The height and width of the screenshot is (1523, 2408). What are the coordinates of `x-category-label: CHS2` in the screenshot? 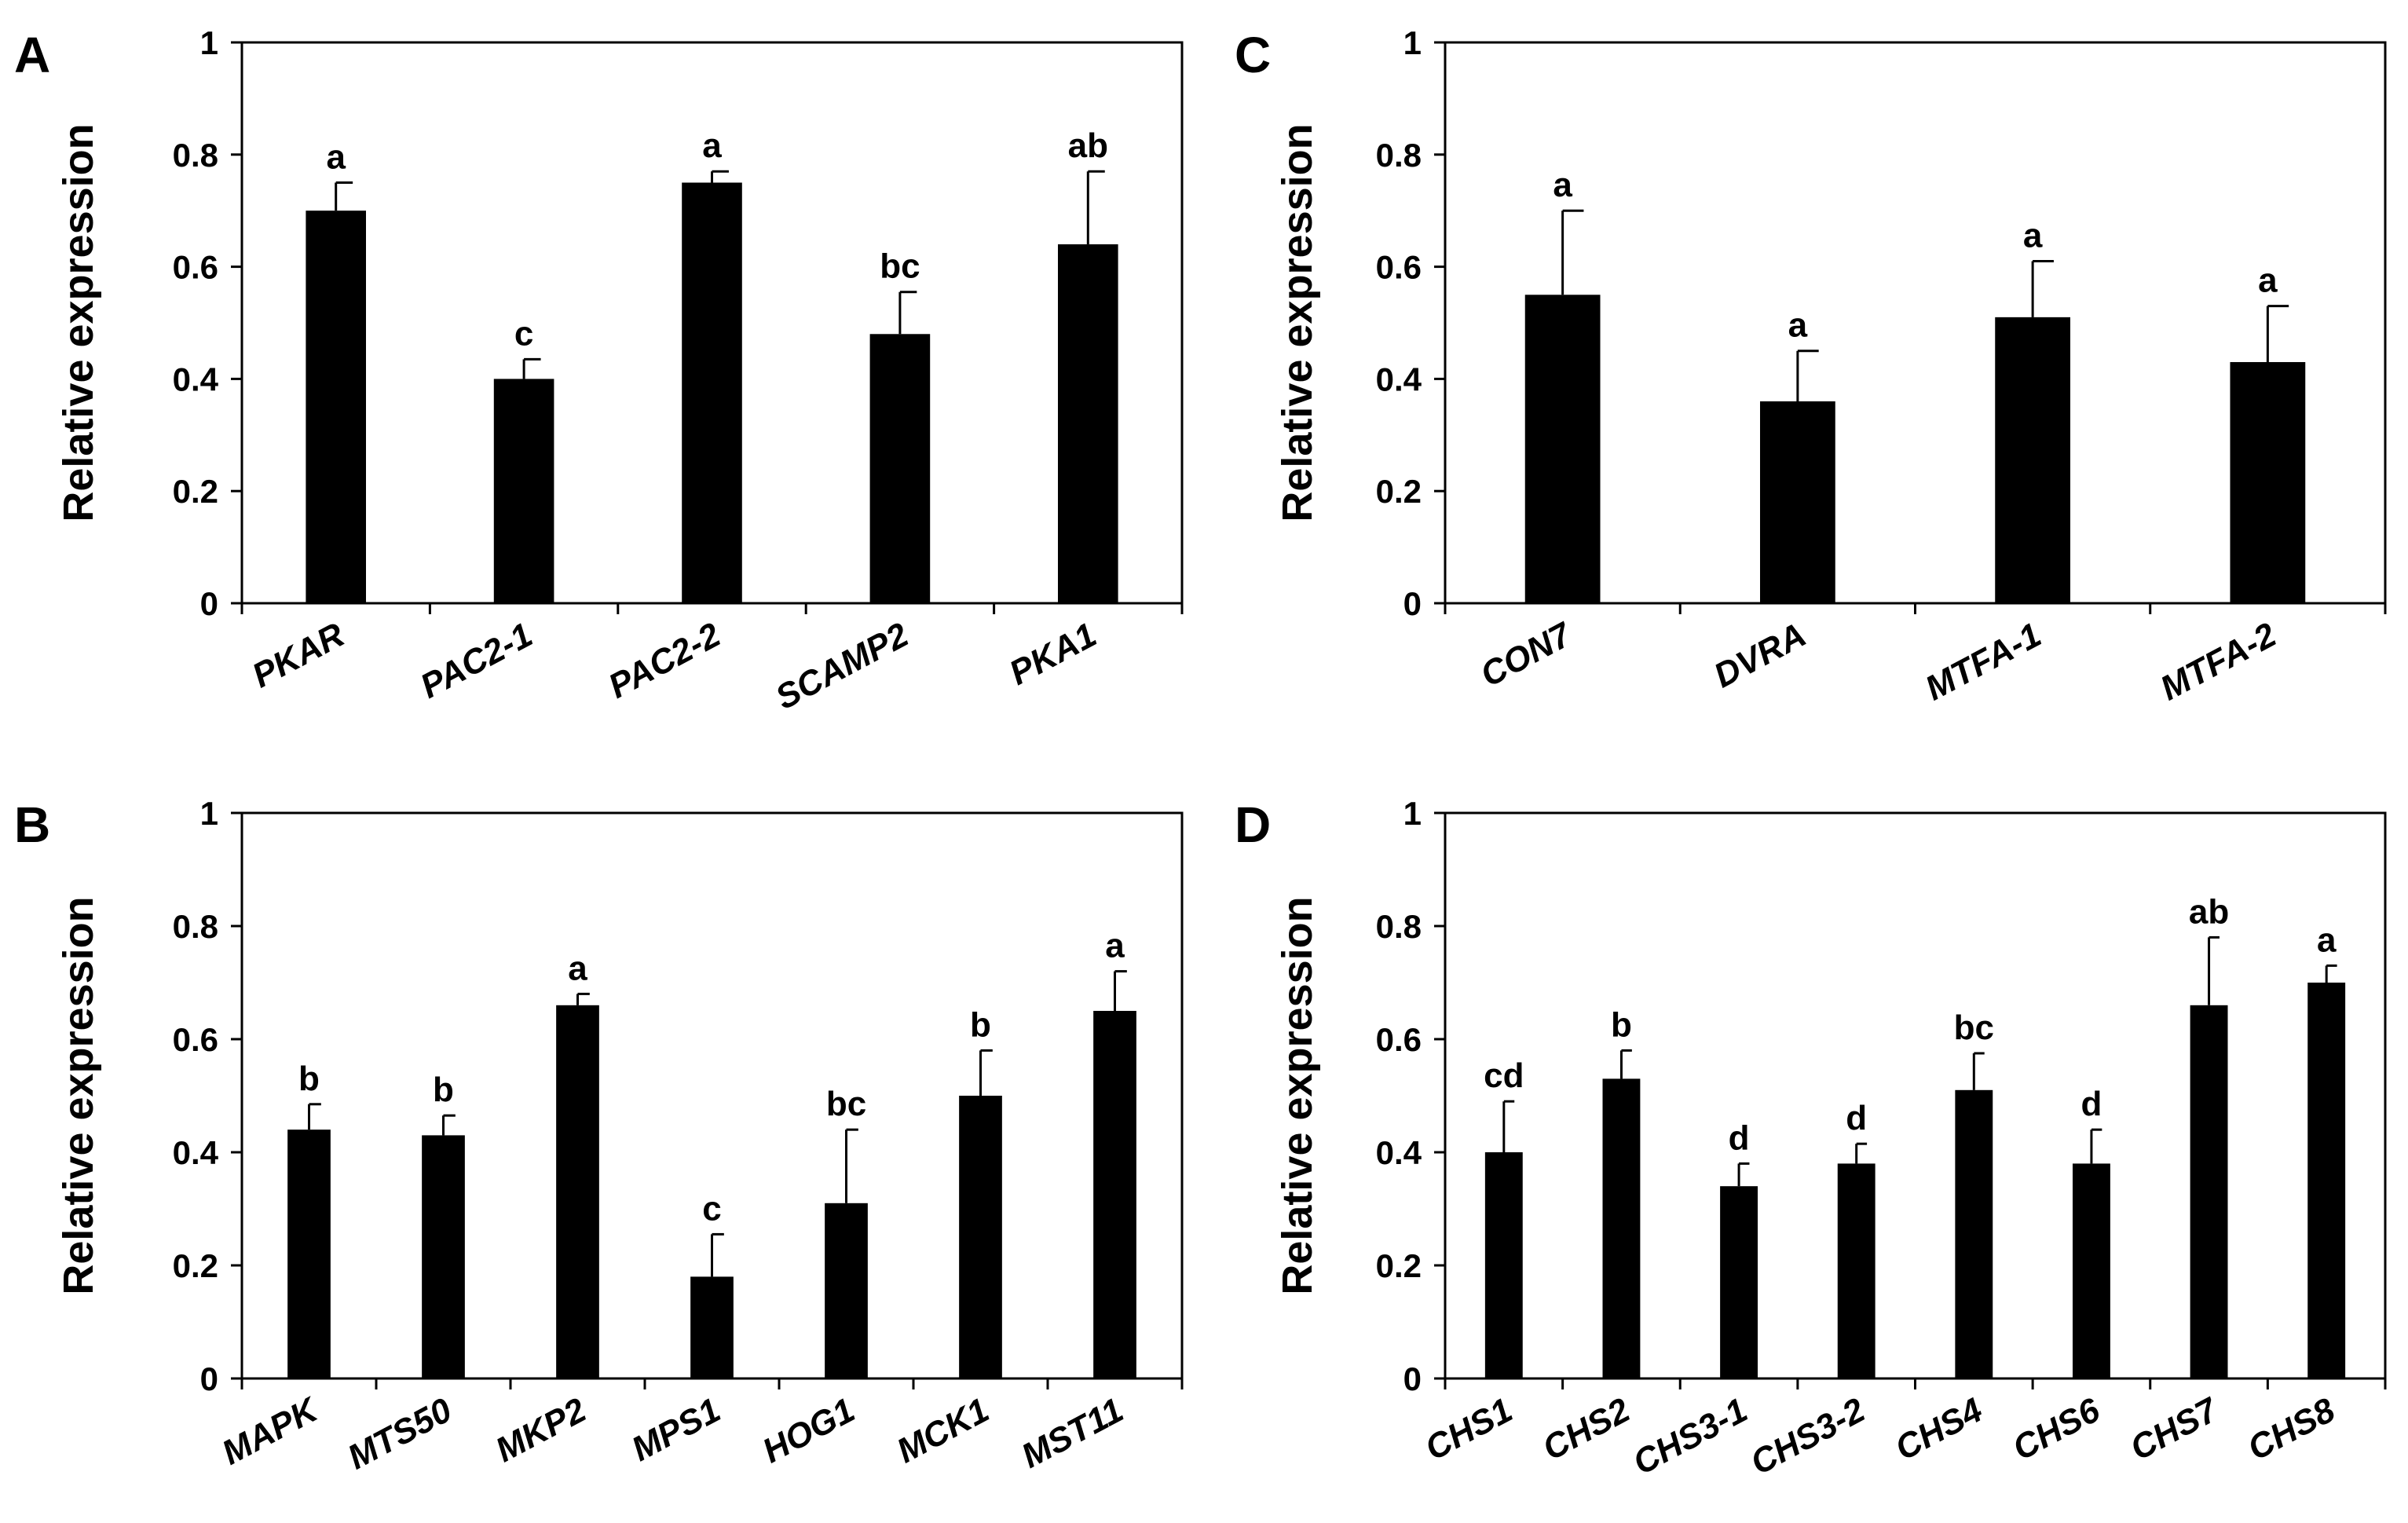 It's located at (1586, 1429).